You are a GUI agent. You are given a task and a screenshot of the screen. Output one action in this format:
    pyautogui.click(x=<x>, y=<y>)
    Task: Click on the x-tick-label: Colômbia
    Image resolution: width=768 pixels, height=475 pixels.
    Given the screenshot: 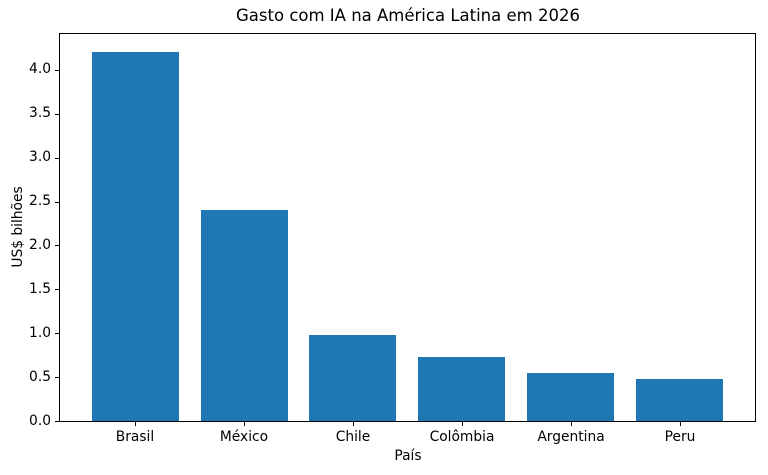 What is the action you would take?
    pyautogui.click(x=462, y=437)
    